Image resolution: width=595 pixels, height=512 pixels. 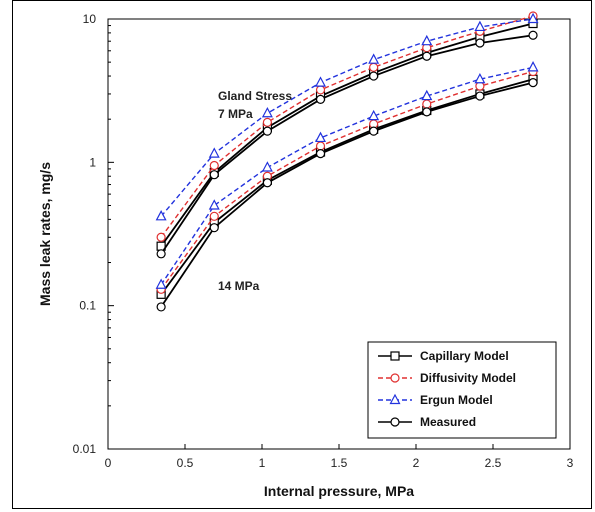 I want to click on x-axis-label: Internal pressure, MPa, so click(x=339, y=491).